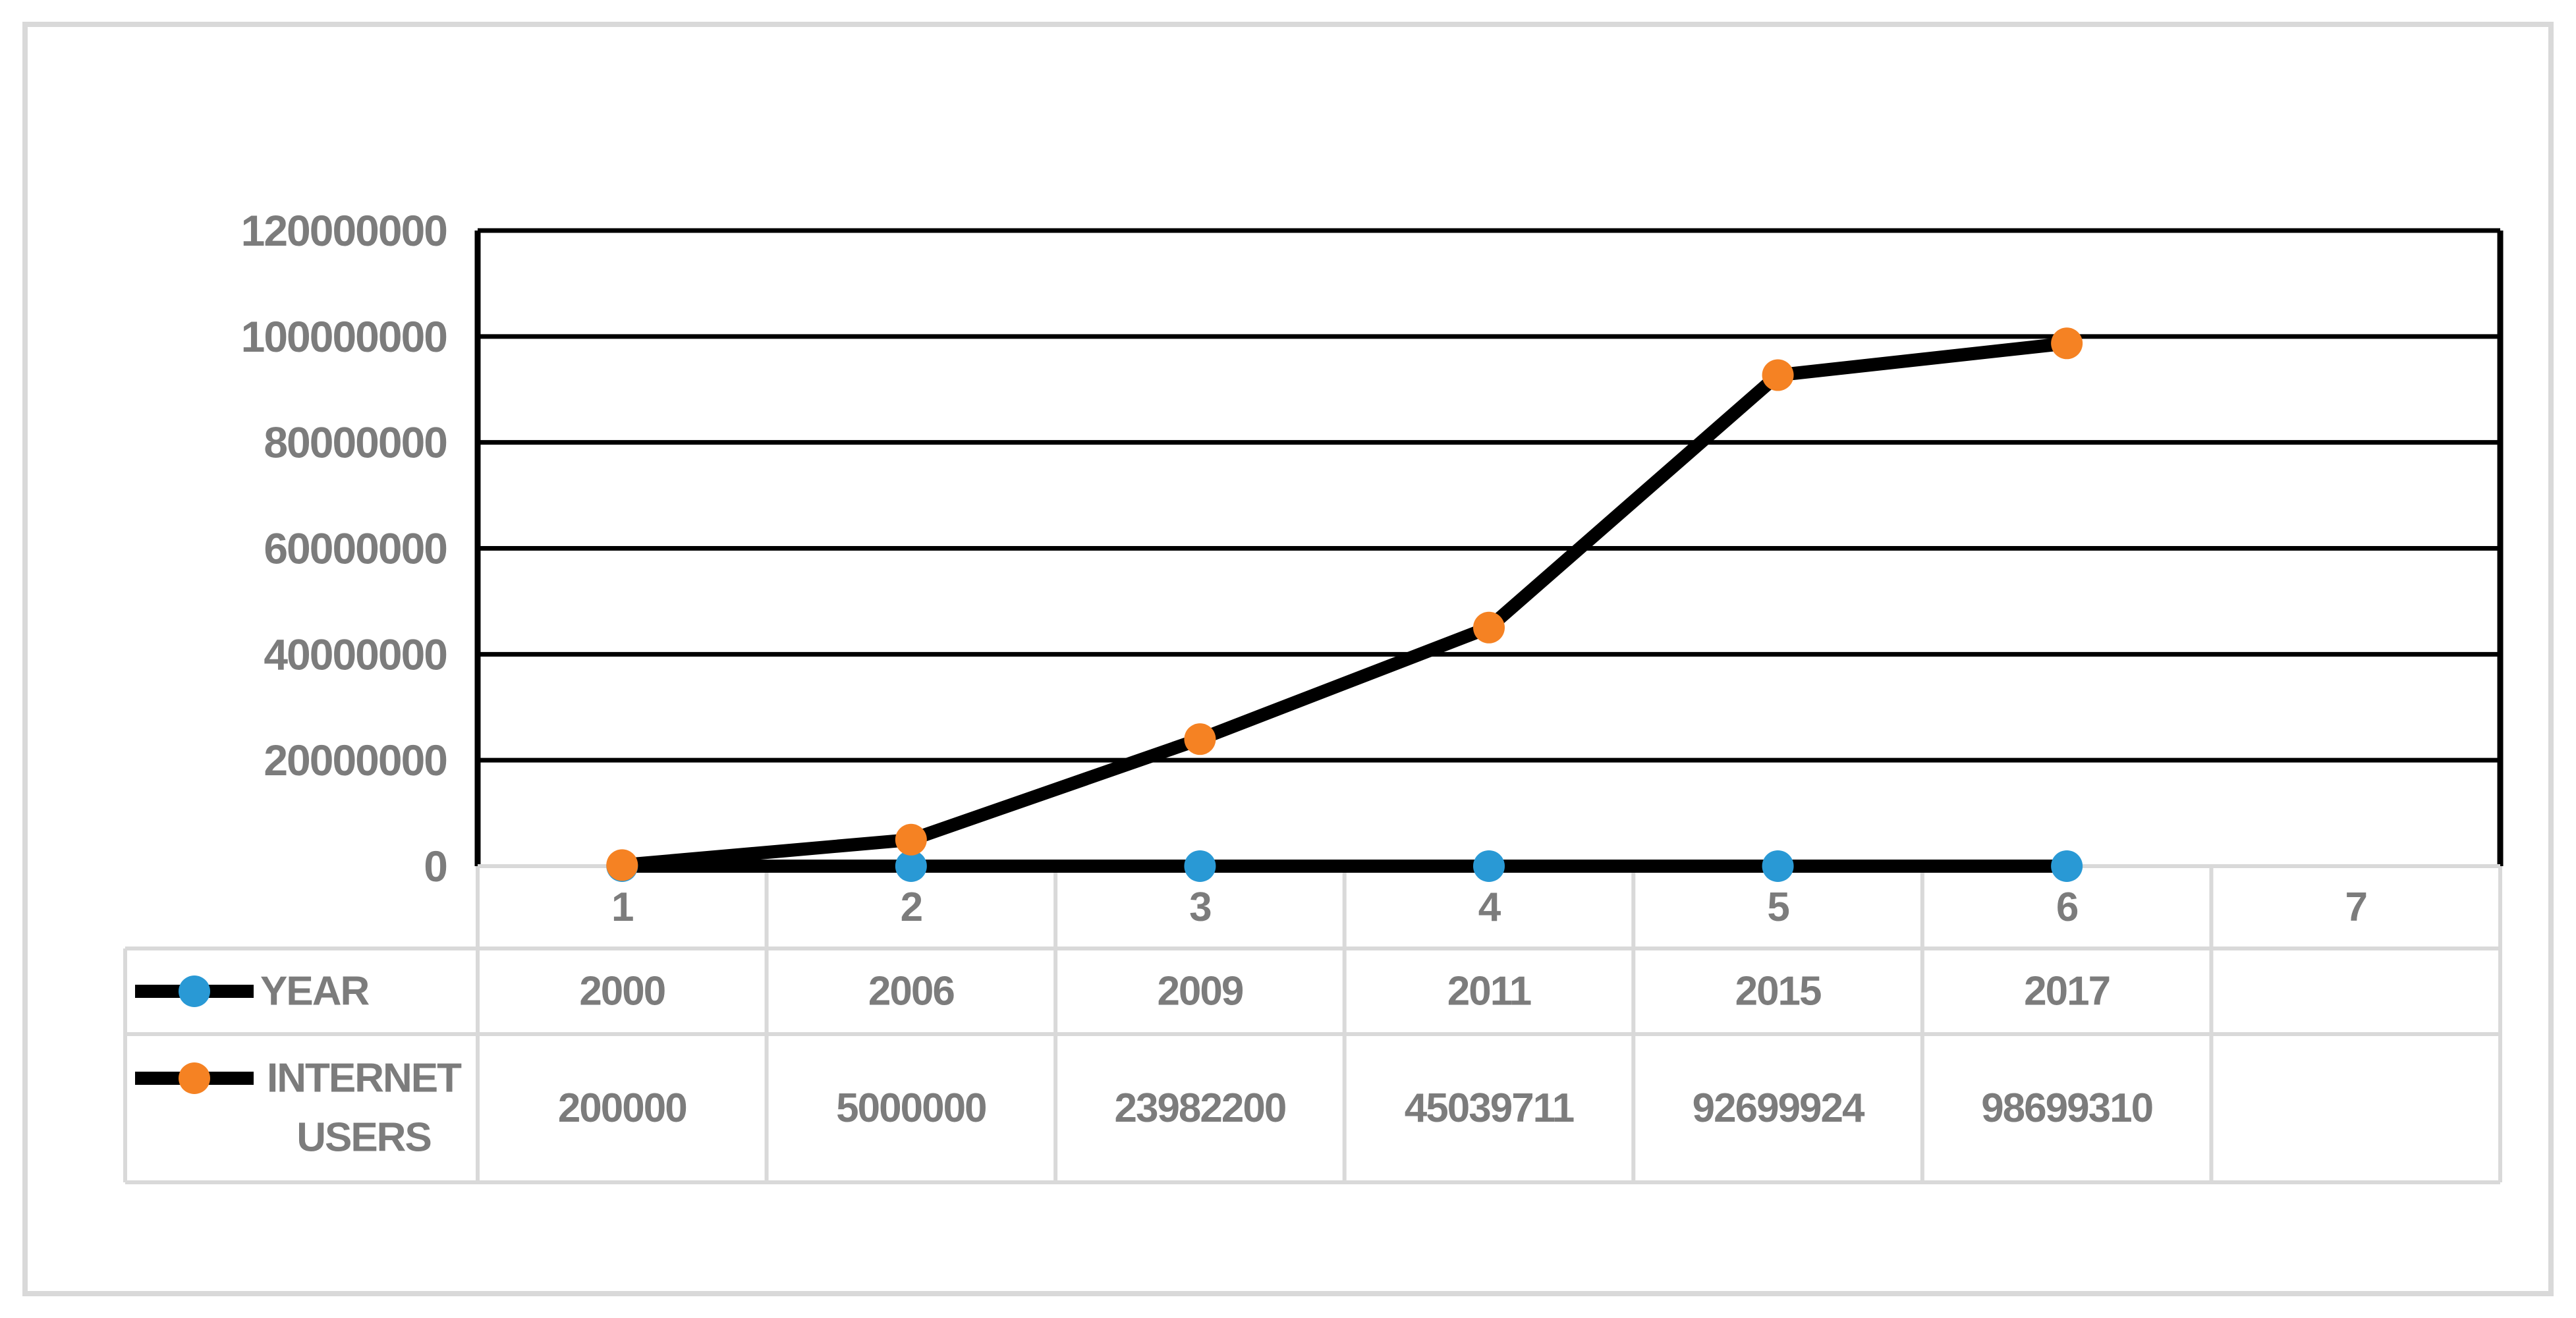 The width and height of the screenshot is (2576, 1318). What do you see at coordinates (1778, 992) in the screenshot?
I see `year-cell-value: 2015` at bounding box center [1778, 992].